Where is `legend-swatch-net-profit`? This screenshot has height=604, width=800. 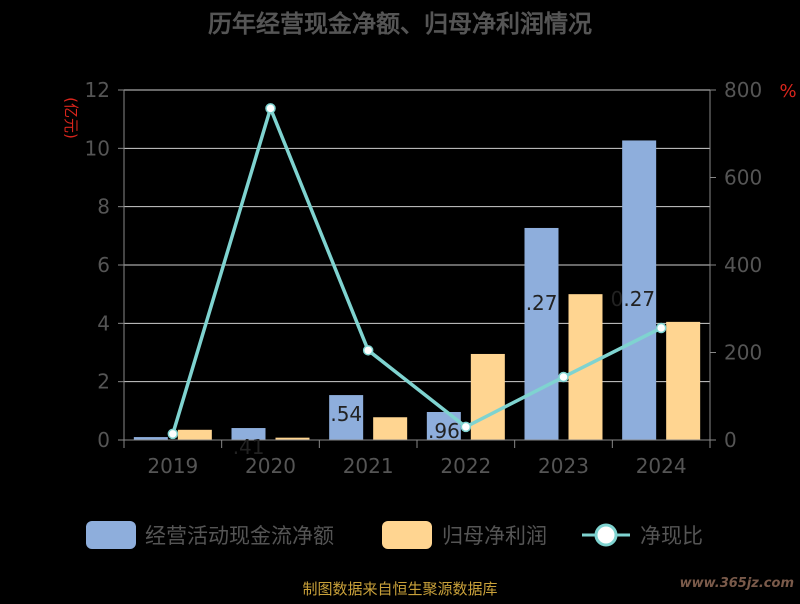
legend-swatch-net-profit is located at coordinates (407, 535).